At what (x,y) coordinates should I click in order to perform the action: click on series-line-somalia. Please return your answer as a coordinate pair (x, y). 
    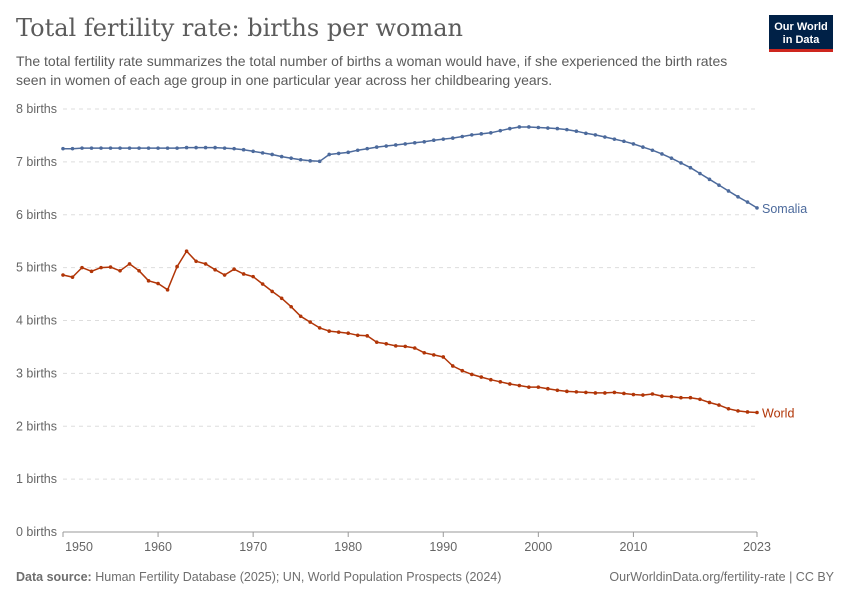
    Looking at the image, I should click on (410, 167).